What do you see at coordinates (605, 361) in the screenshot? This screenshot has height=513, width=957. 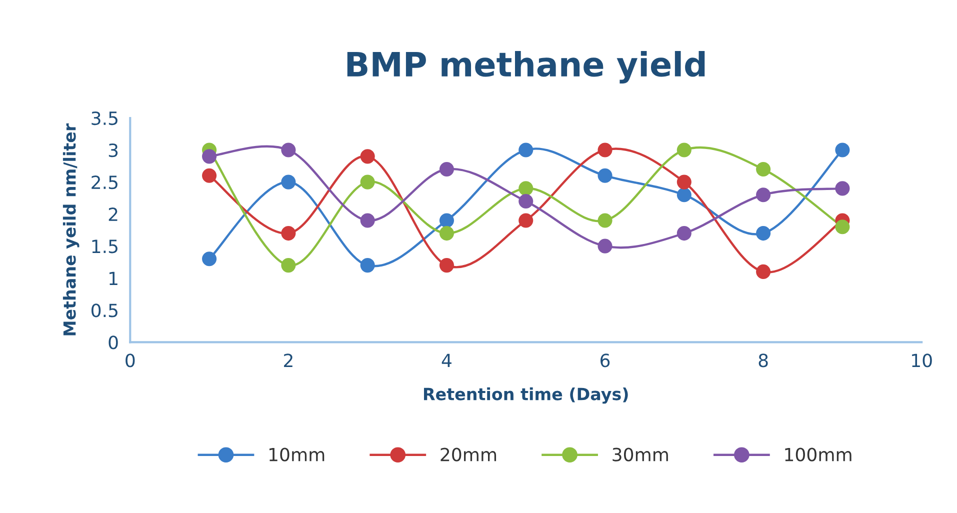 I see `x-tick-label: 6` at bounding box center [605, 361].